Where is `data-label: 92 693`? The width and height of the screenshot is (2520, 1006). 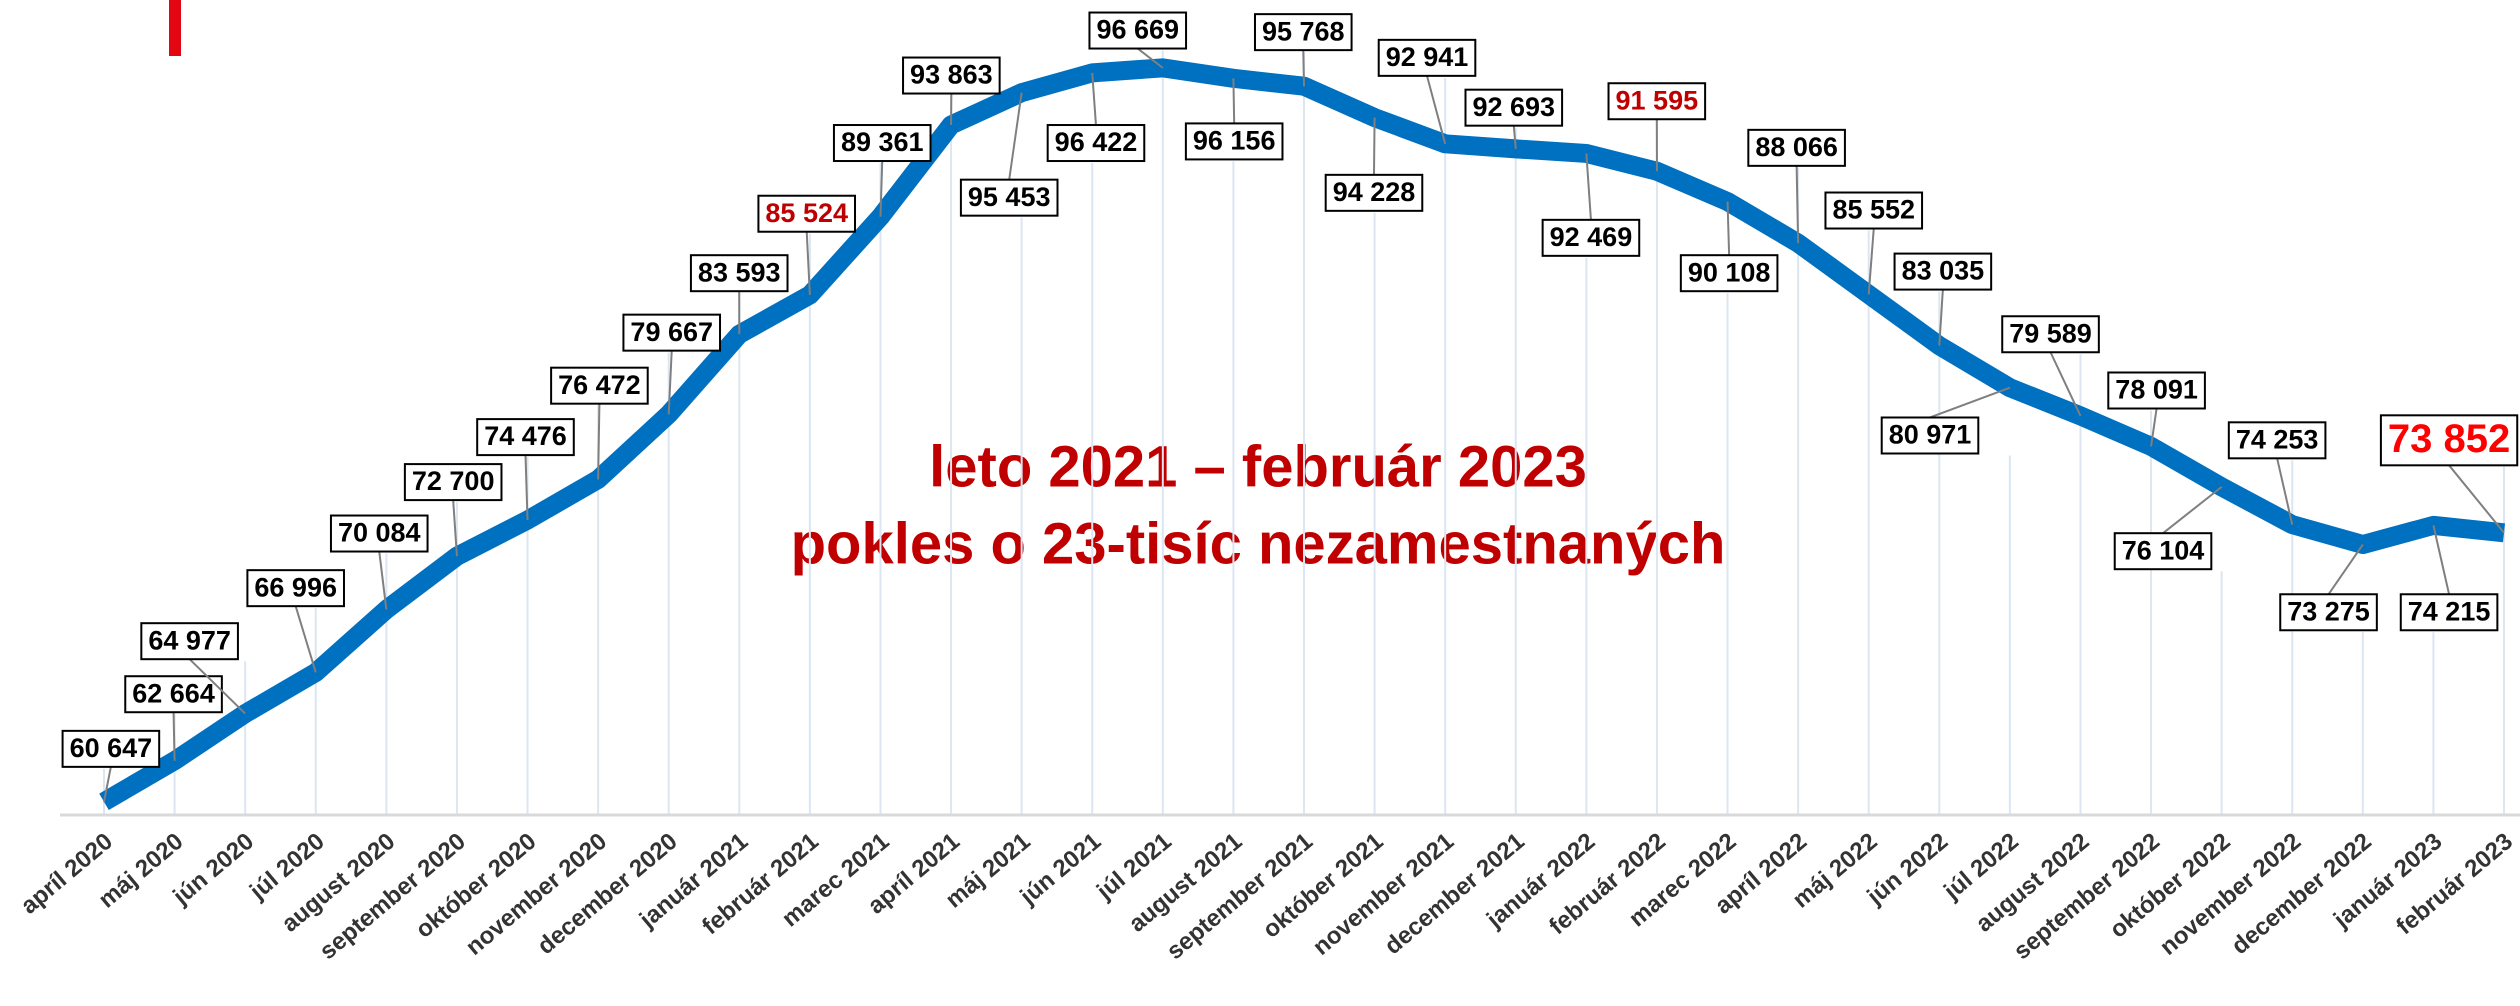
data-label: 92 693 is located at coordinates (1514, 118).